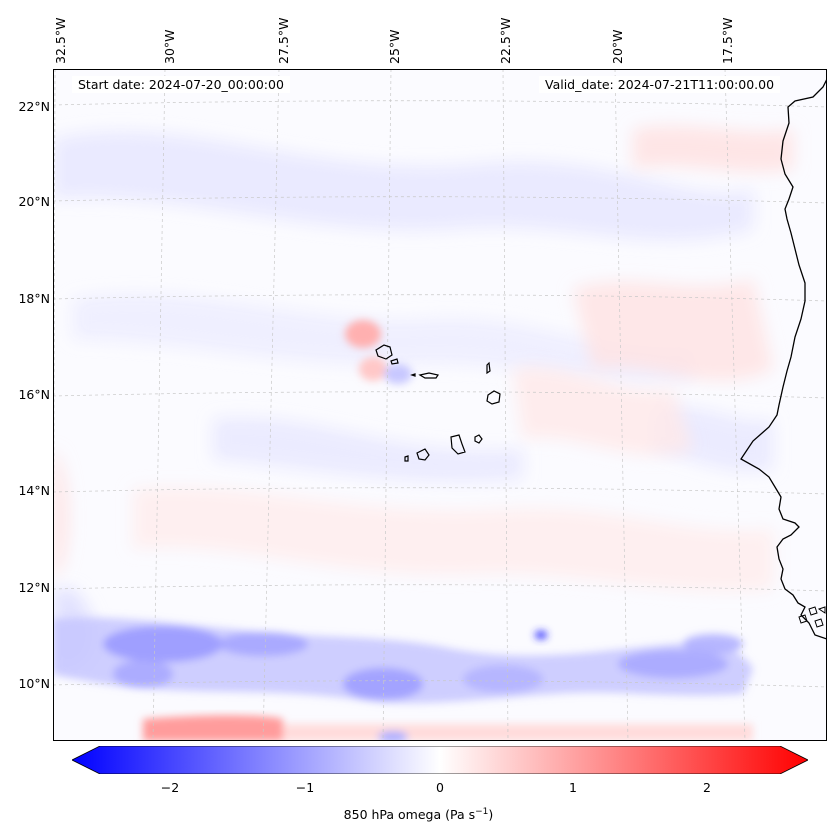  Describe the element at coordinates (478, 439) in the screenshot. I see `island-maio` at that location.